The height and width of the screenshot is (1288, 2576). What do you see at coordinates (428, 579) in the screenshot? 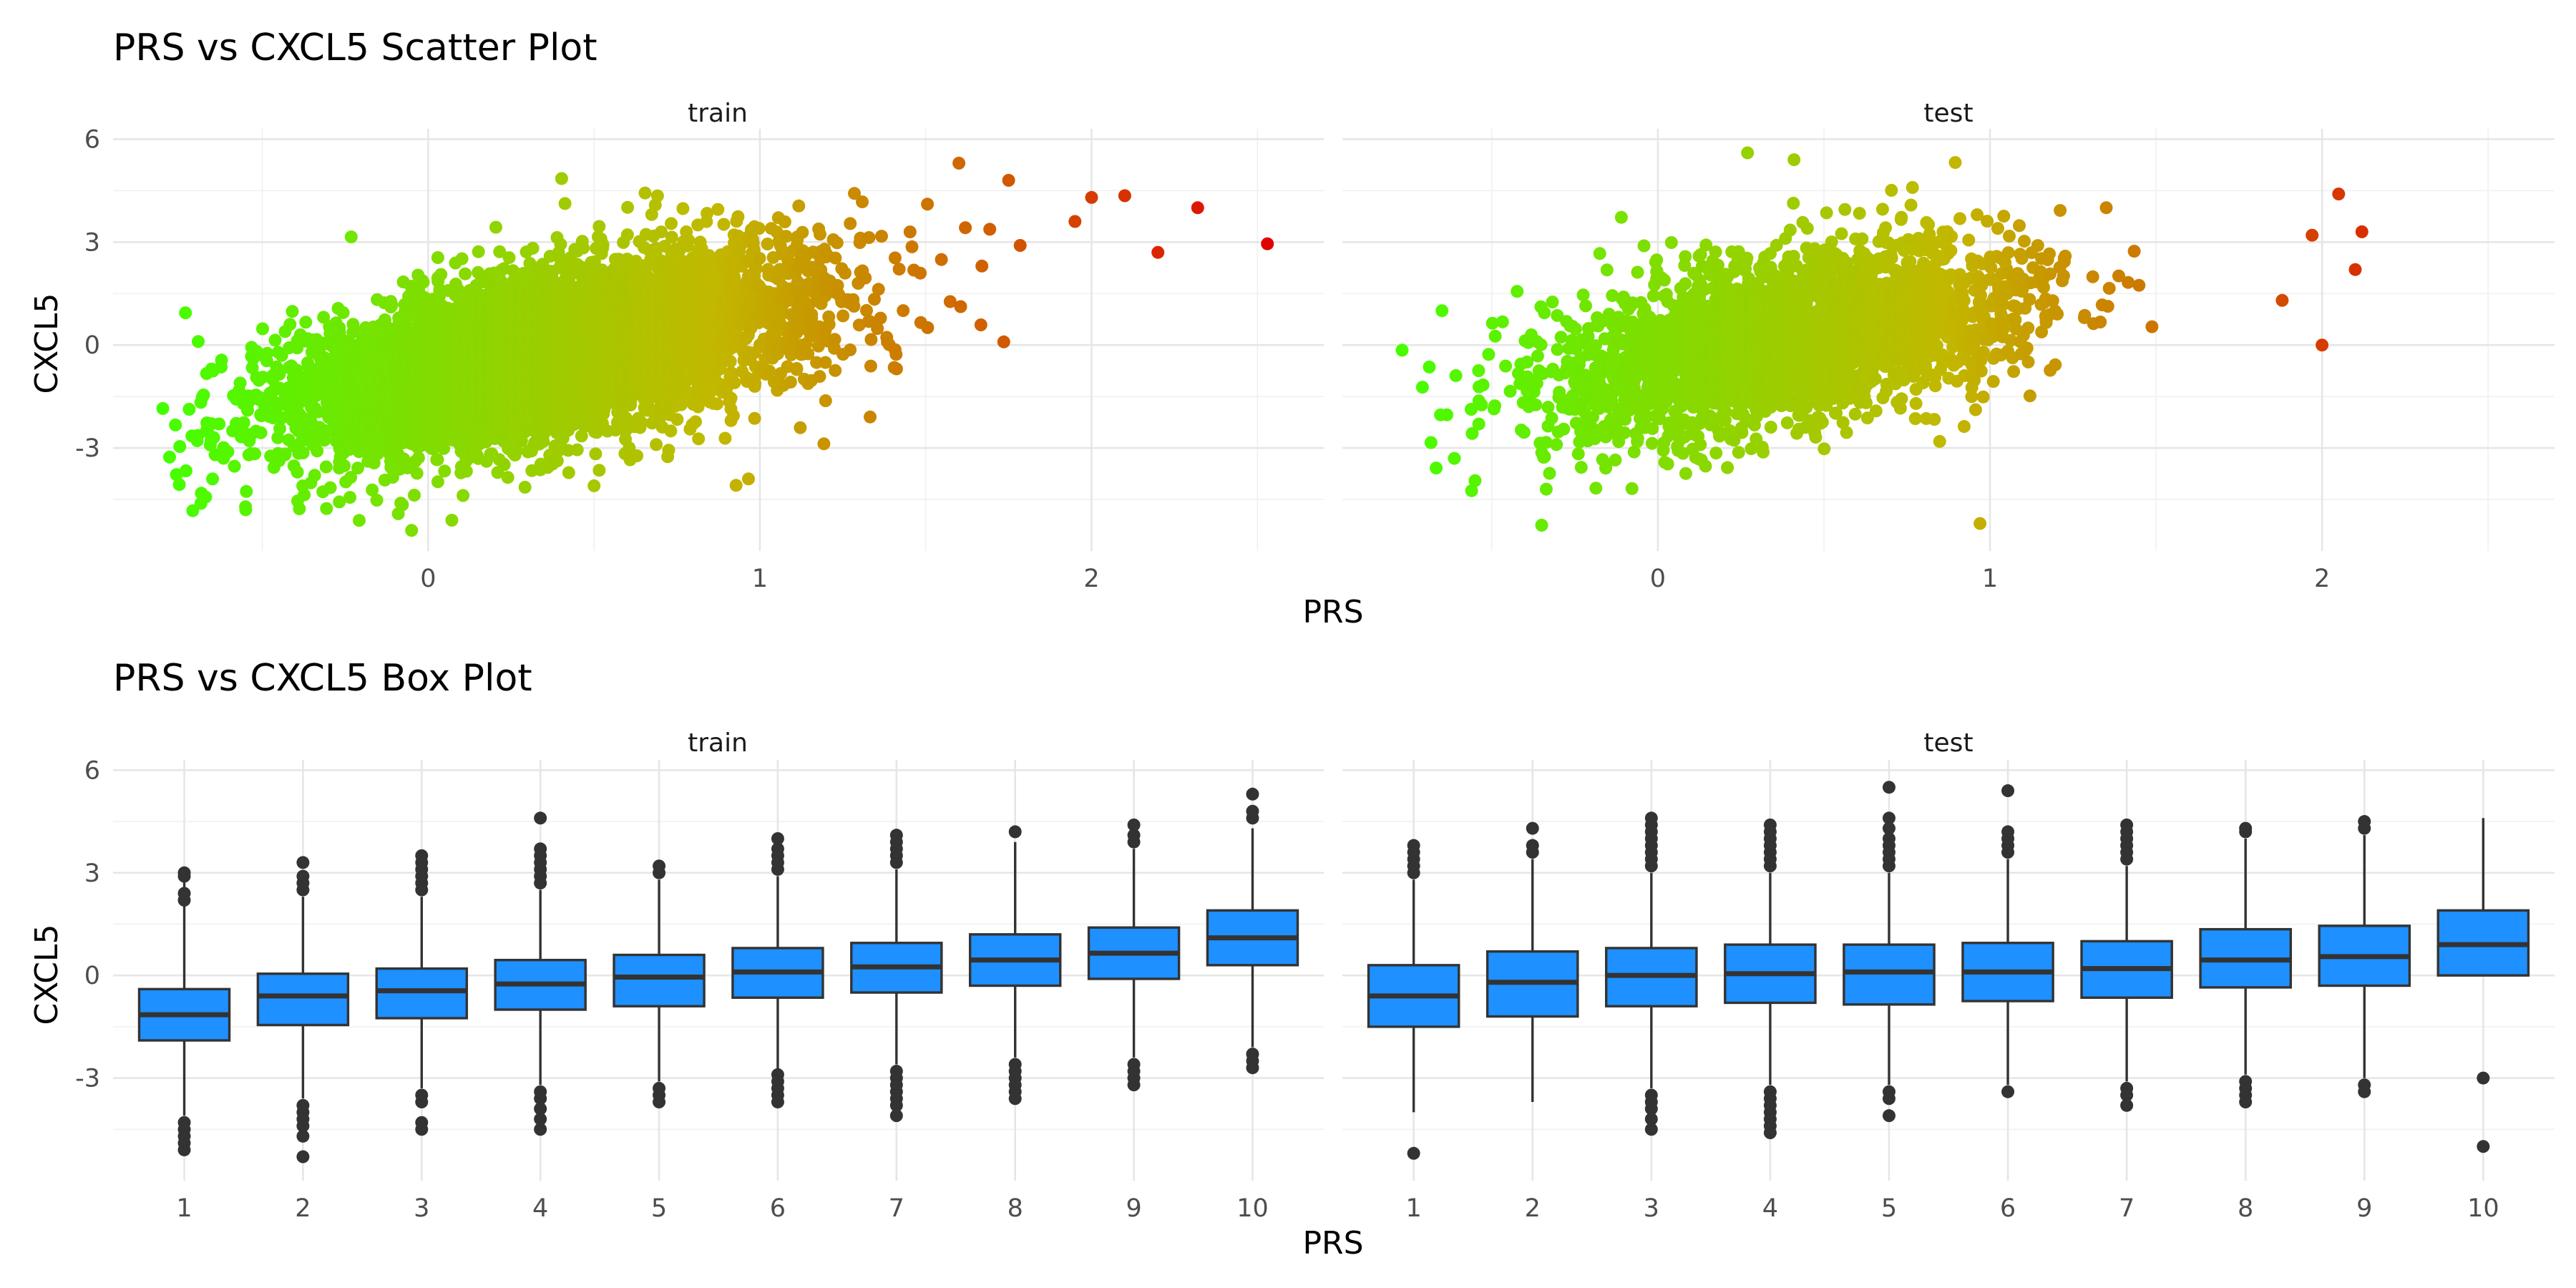
I see `scatter-x-tick-label: 0` at bounding box center [428, 579].